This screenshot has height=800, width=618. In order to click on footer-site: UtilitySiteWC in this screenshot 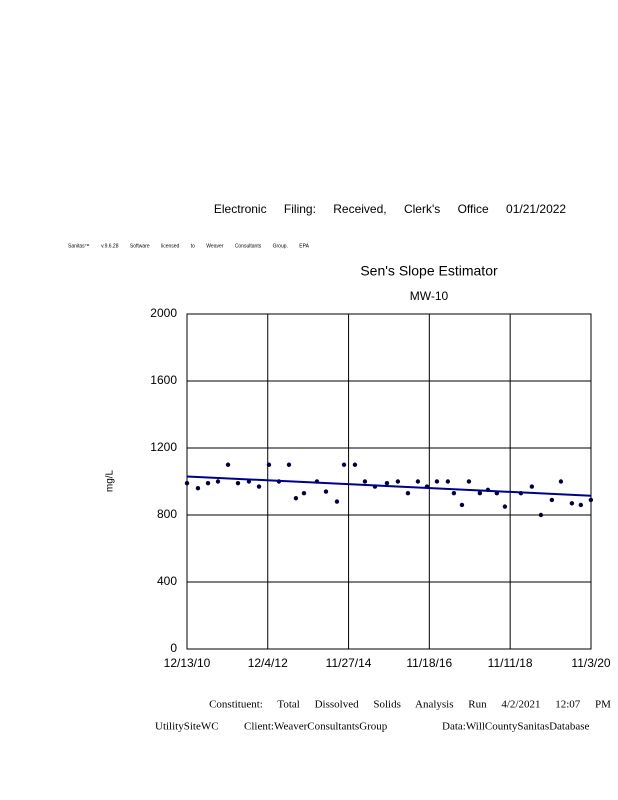, I will do `click(187, 727)`.